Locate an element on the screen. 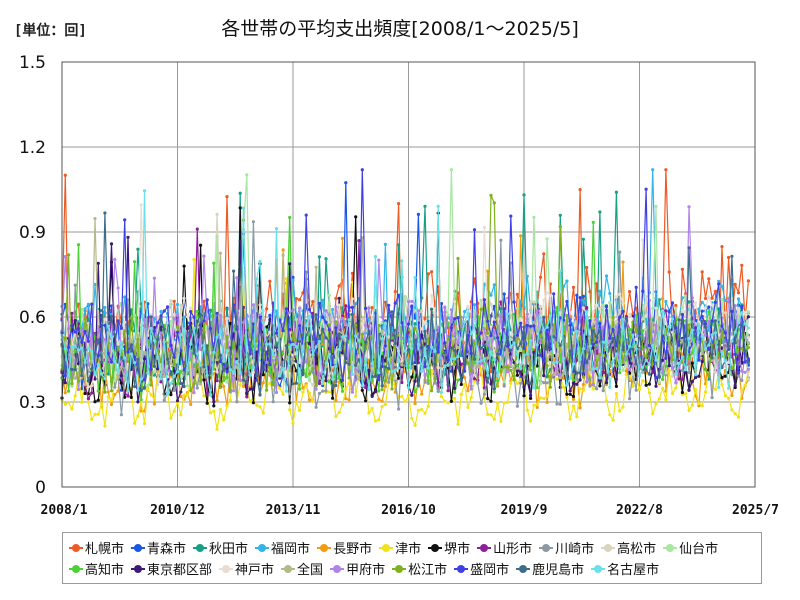 The image size is (800, 600). legend-item: 東京都区部 is located at coordinates (171, 568).